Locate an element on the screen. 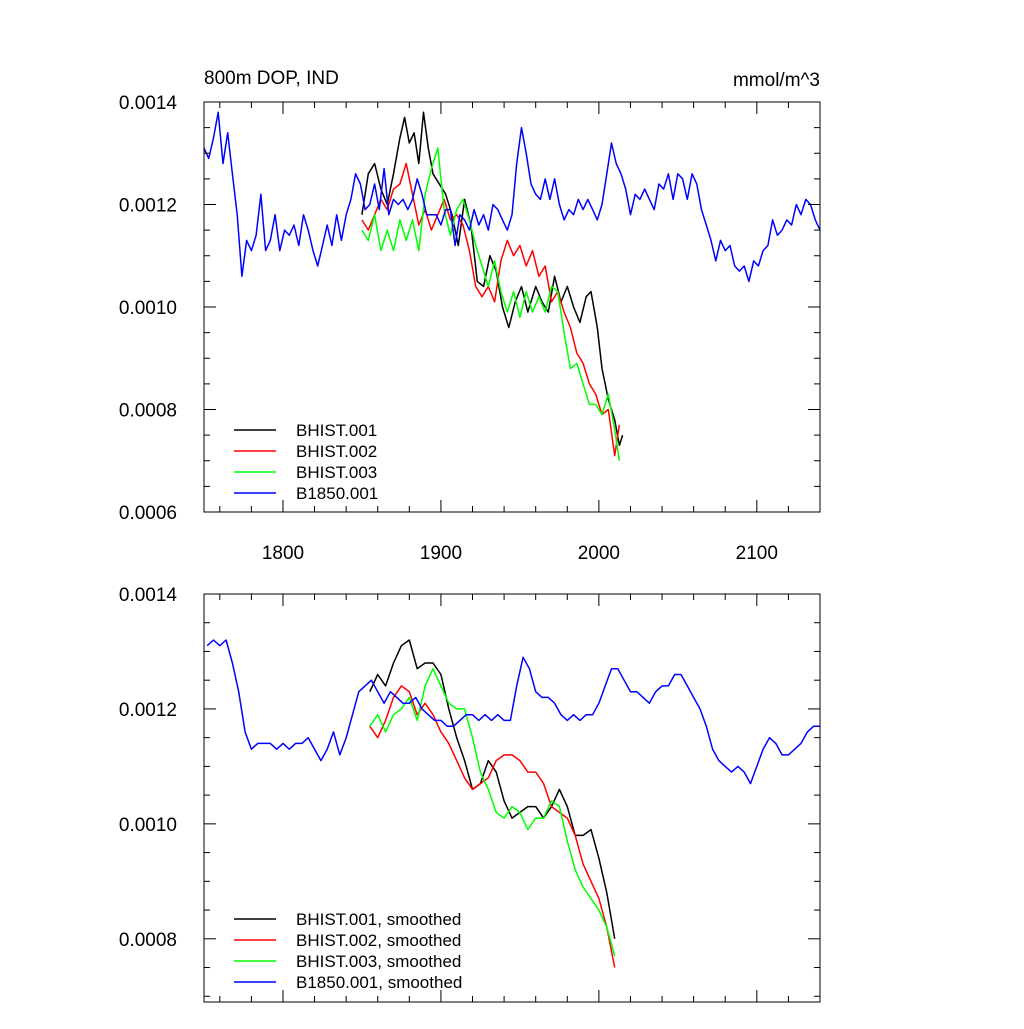 This screenshot has width=1024, height=1029. legend-label: BHIST.003, smoothed is located at coordinates (378, 961).